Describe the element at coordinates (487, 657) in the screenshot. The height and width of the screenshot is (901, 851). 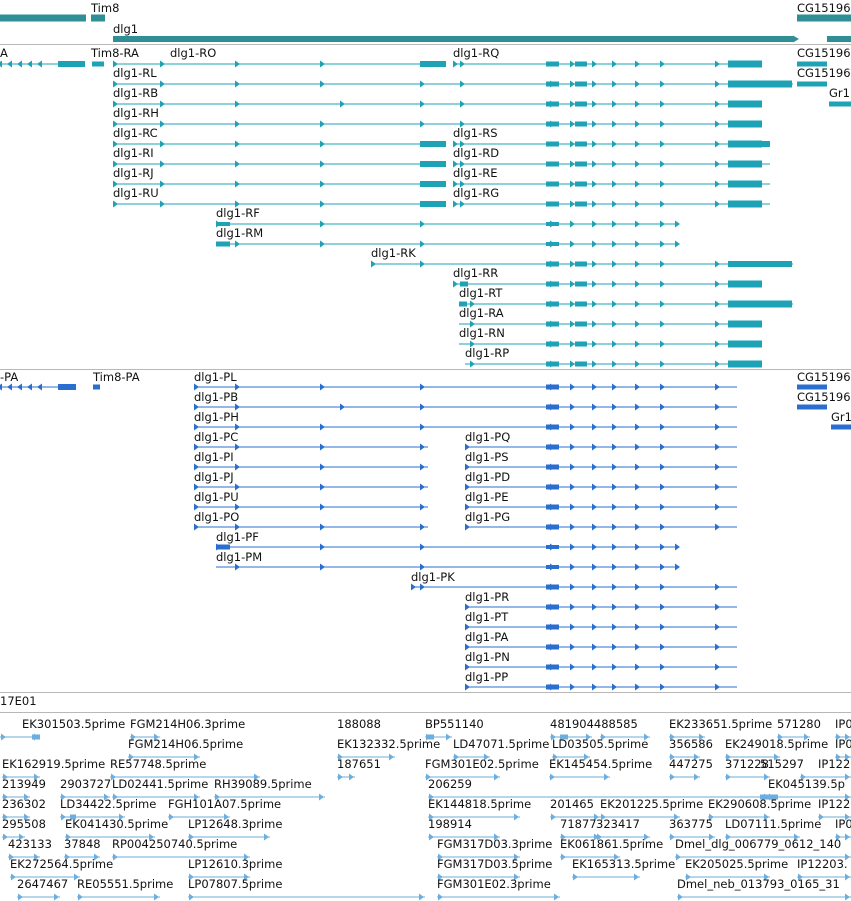
I see `feature-label: dlg1-PN` at that location.